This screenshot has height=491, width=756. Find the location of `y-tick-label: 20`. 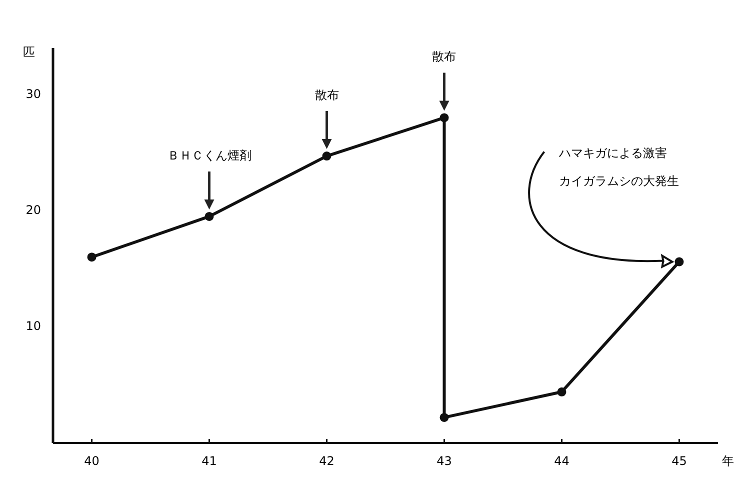

y-tick-label: 20 is located at coordinates (33, 209).